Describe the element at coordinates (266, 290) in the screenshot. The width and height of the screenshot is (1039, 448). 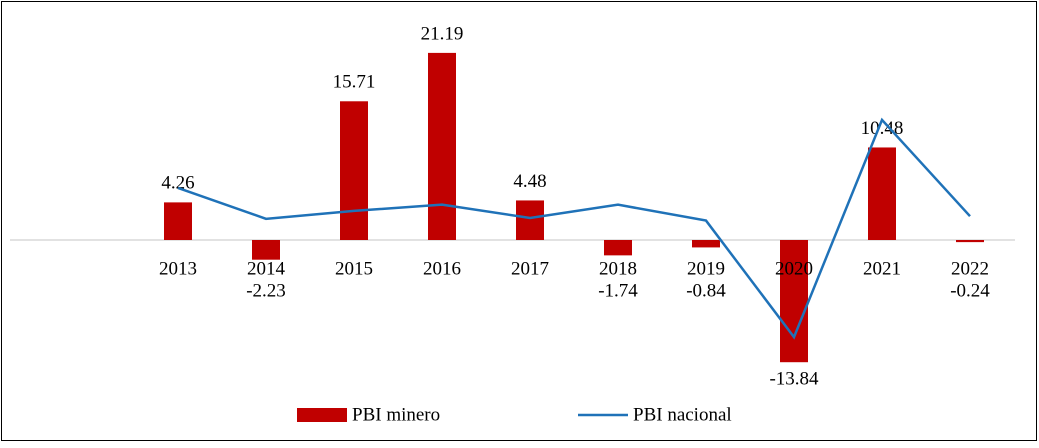
I see `data-label: -2.23` at that location.